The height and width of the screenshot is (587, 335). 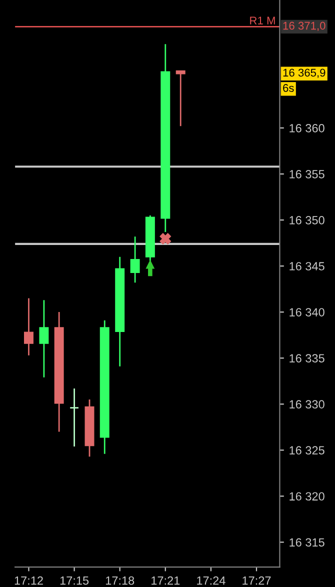 I want to click on x-tick-label: 17:12, so click(x=28, y=580).